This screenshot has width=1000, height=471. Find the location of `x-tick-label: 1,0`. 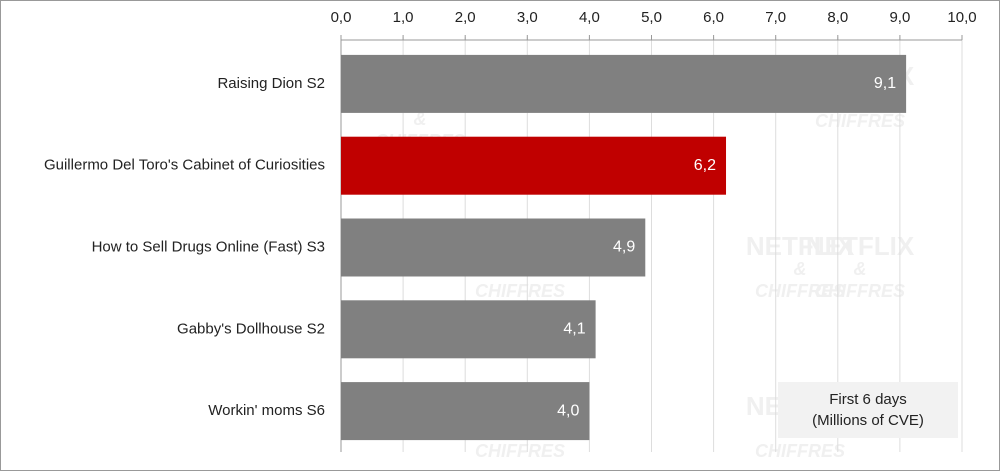

x-tick-label: 1,0 is located at coordinates (403, 17).